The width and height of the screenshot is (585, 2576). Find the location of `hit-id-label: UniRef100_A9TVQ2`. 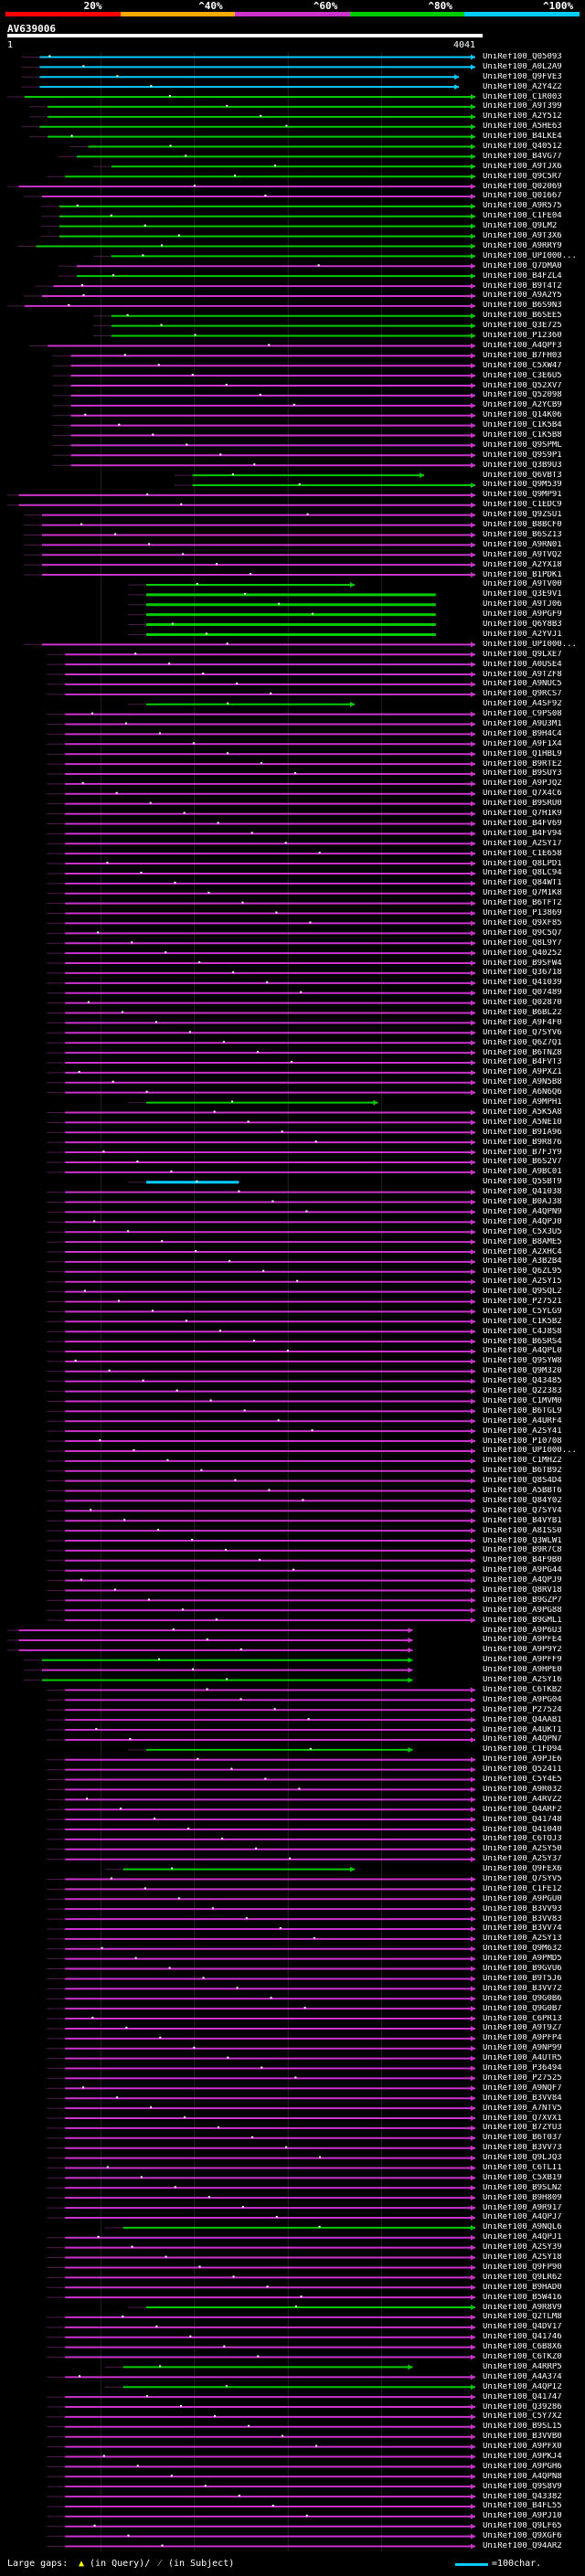

hit-id-label: UniRef100_A9TVQ2 is located at coordinates (522, 554).